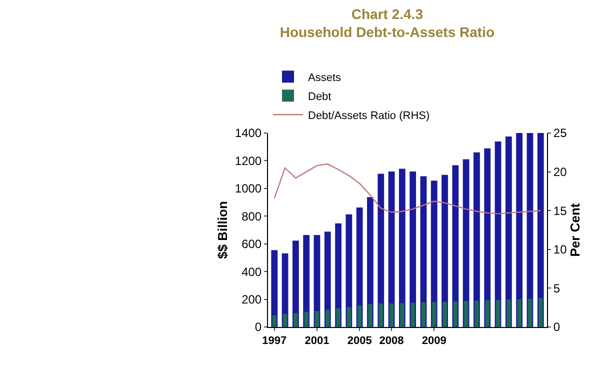 This screenshot has height=375, width=605. I want to click on x-tick-label: 2009, so click(434, 341).